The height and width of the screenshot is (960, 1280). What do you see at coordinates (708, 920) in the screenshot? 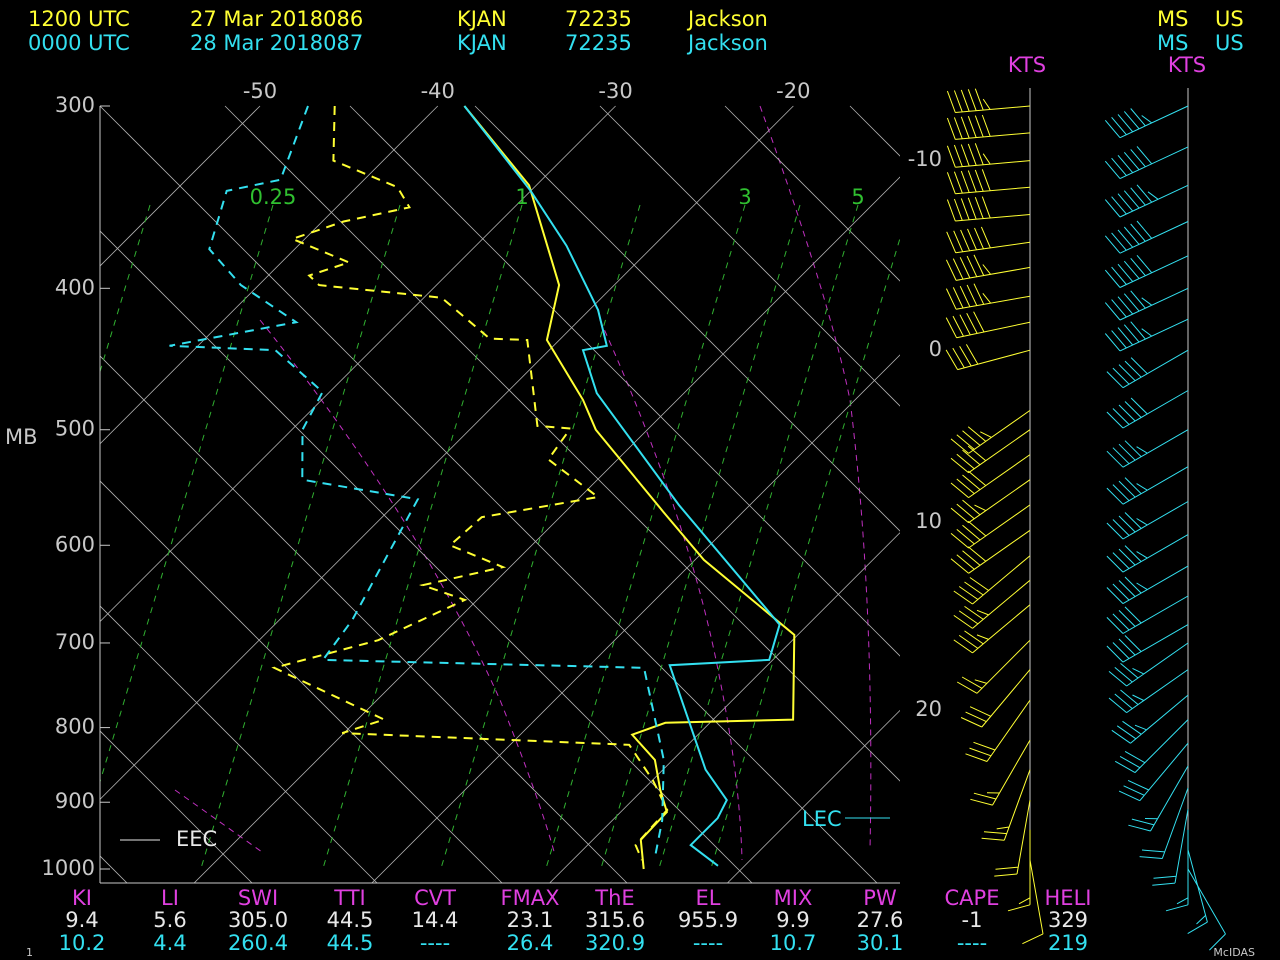
I see `index-value: 955.9` at bounding box center [708, 920].